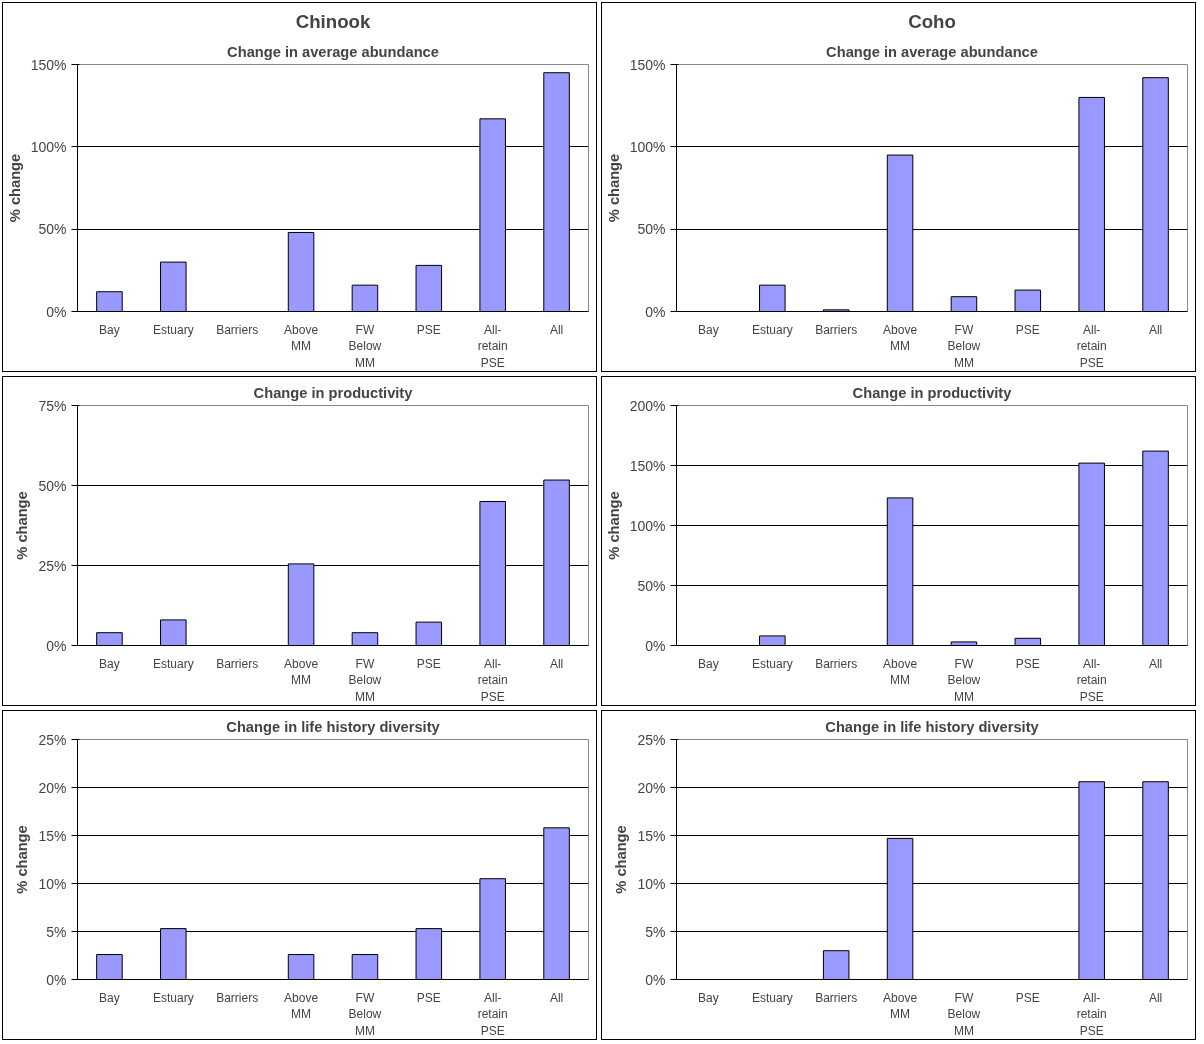 The height and width of the screenshot is (1044, 1204). I want to click on chart-subtitle: Chinook, so click(333, 21).